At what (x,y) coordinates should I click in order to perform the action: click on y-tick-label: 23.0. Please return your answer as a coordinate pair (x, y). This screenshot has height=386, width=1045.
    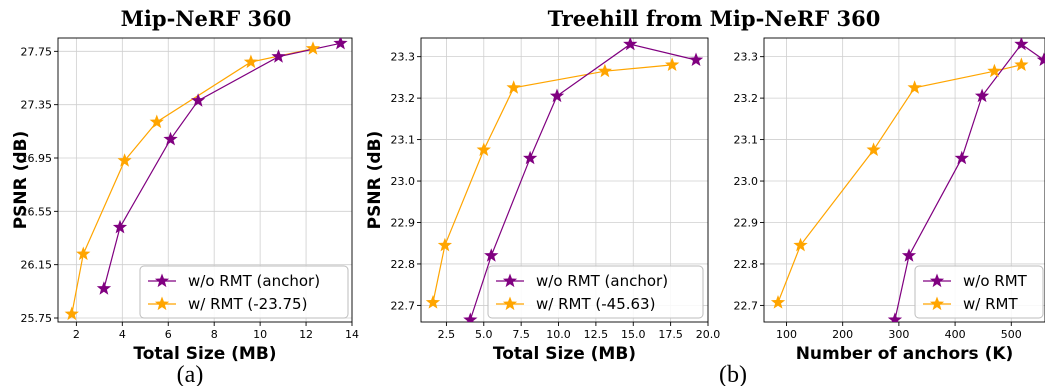
    Looking at the image, I should click on (746, 181).